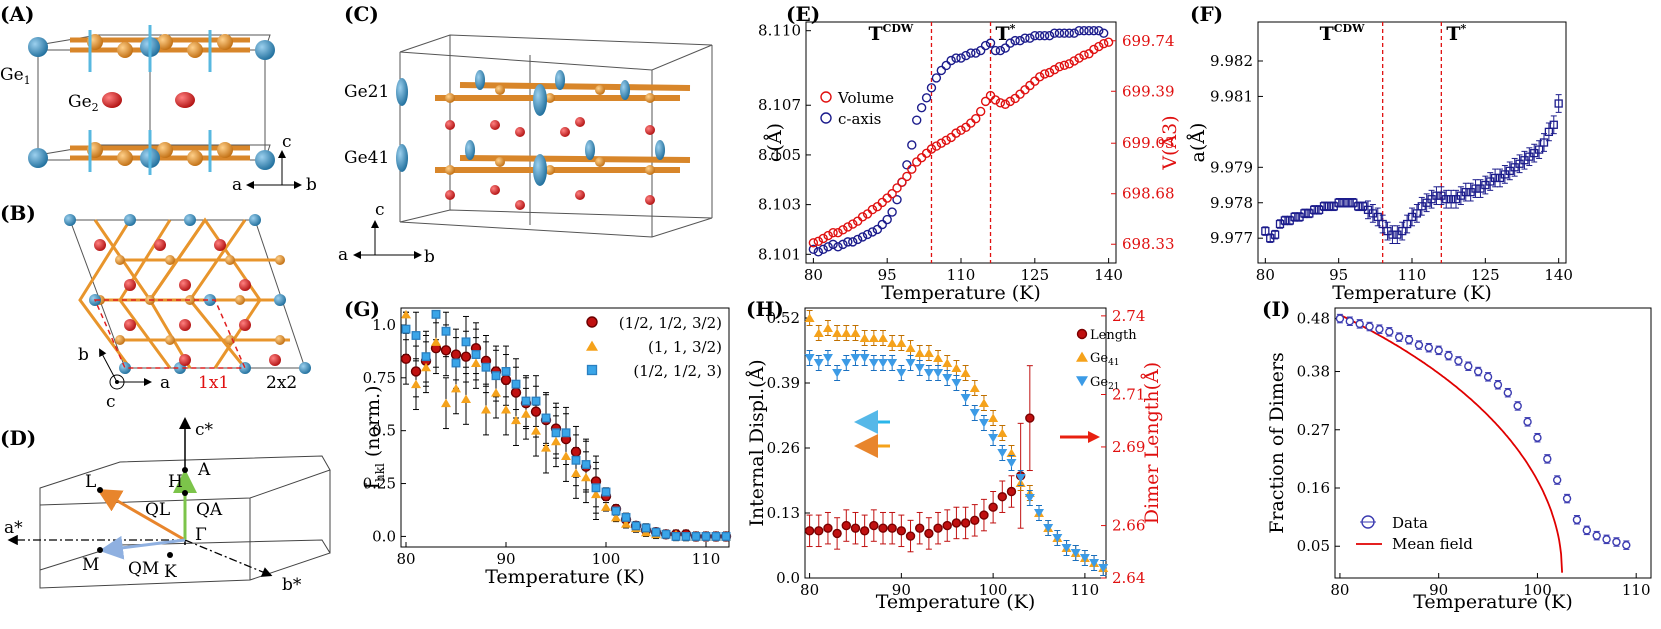  Describe the element at coordinates (201, 535) in the screenshot. I see `label-gamma: Γ` at that location.